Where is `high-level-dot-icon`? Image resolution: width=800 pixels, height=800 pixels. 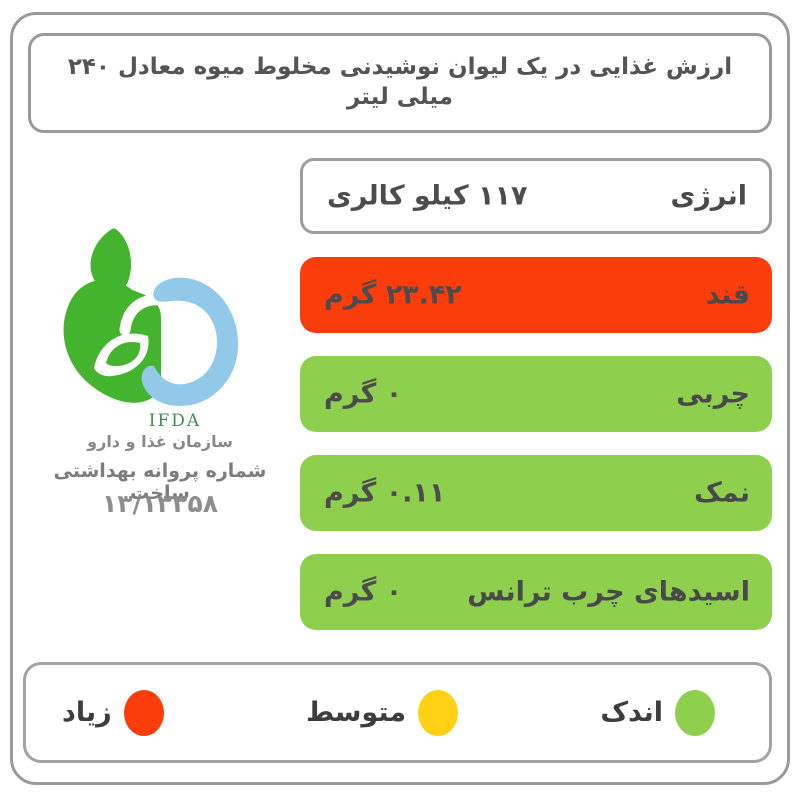
high-level-dot-icon is located at coordinates (143, 712).